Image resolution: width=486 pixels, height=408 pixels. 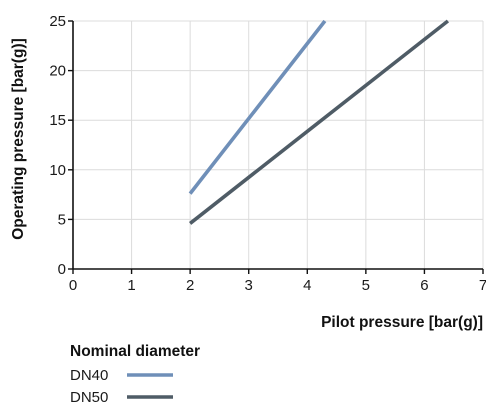 I want to click on y-tick-label-20: 20, so click(x=57, y=71).